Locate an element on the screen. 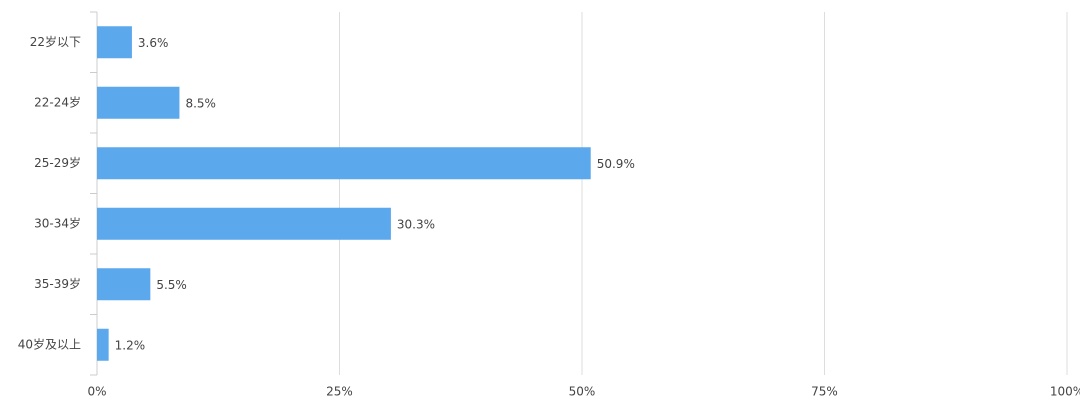 Image resolution: width=1080 pixels, height=416 pixels. value-label: 1.2% is located at coordinates (130, 345).